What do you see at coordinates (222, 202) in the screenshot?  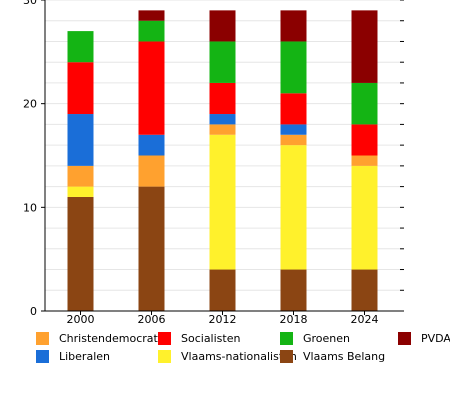 I see `bar-segment-vlaams-nationalisten-2012` at bounding box center [222, 202].